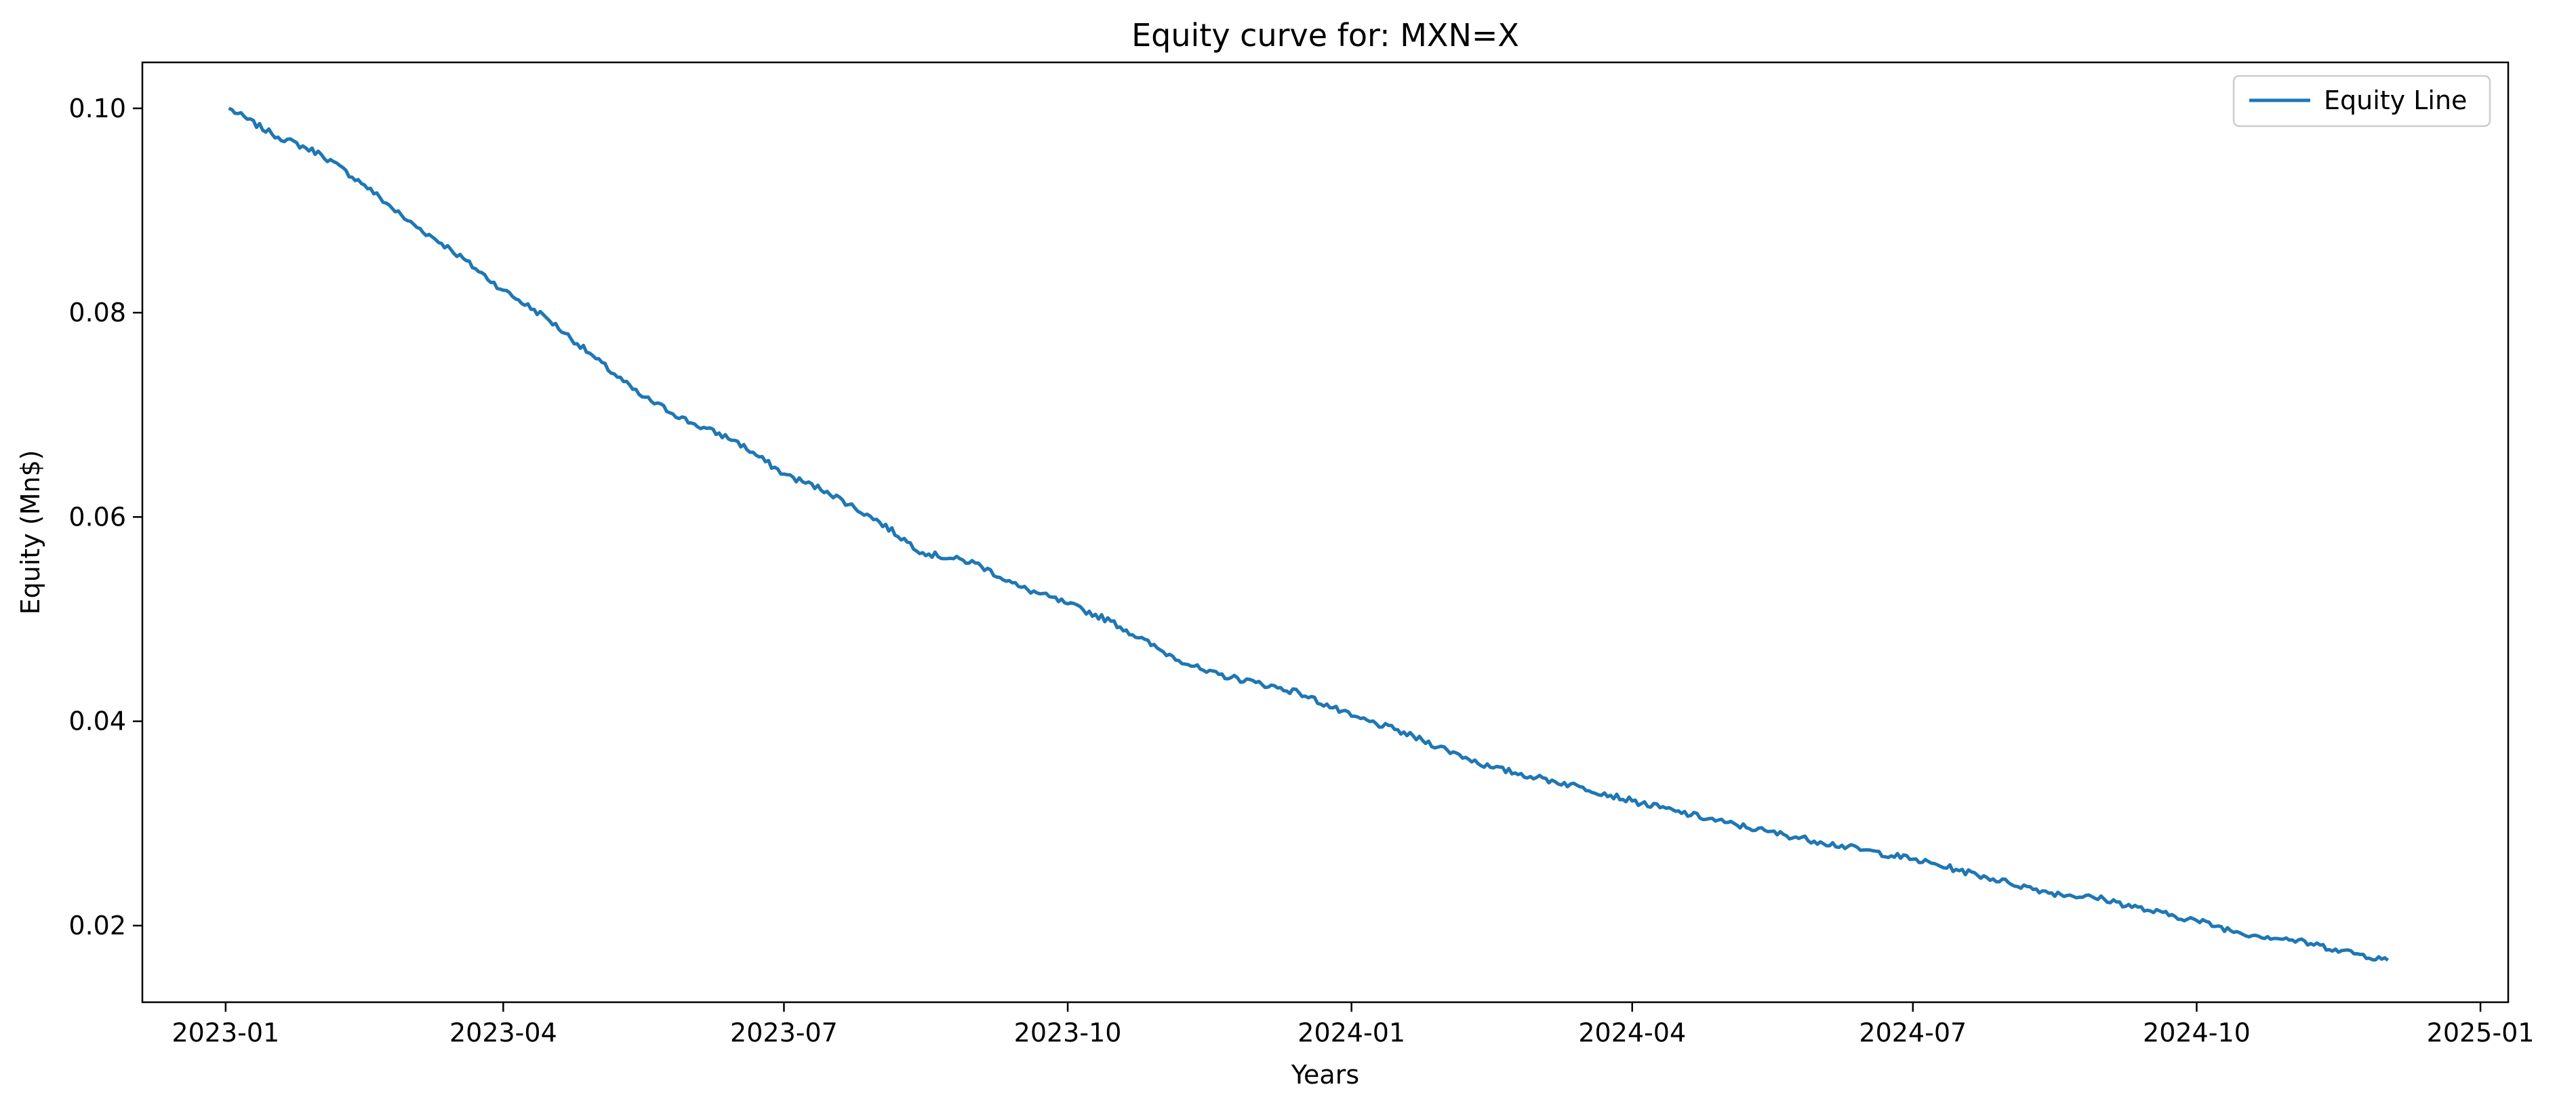 This screenshot has width=2576, height=1108. Describe the element at coordinates (2481, 1033) in the screenshot. I see `x-tick-label: 2025-01` at that location.